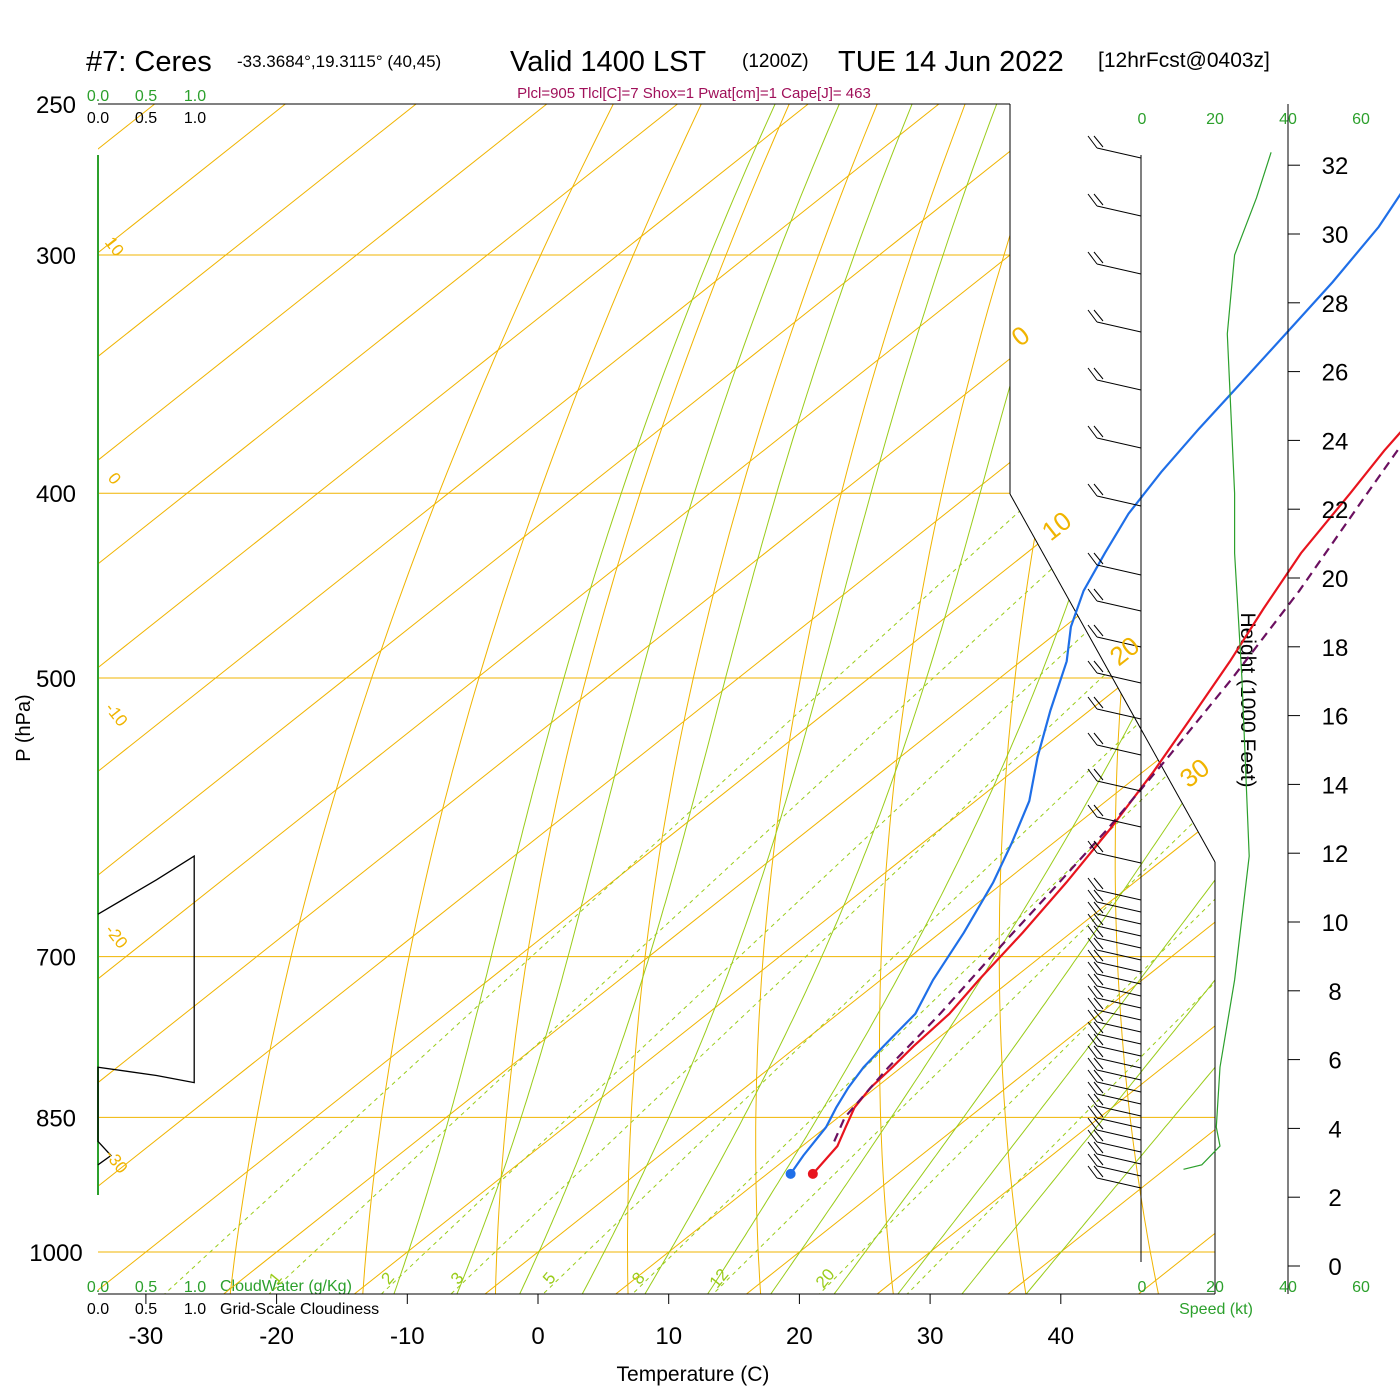 The height and width of the screenshot is (1400, 1400). What do you see at coordinates (56, 958) in the screenshot?
I see `pressure-tick-label: 700` at bounding box center [56, 958].